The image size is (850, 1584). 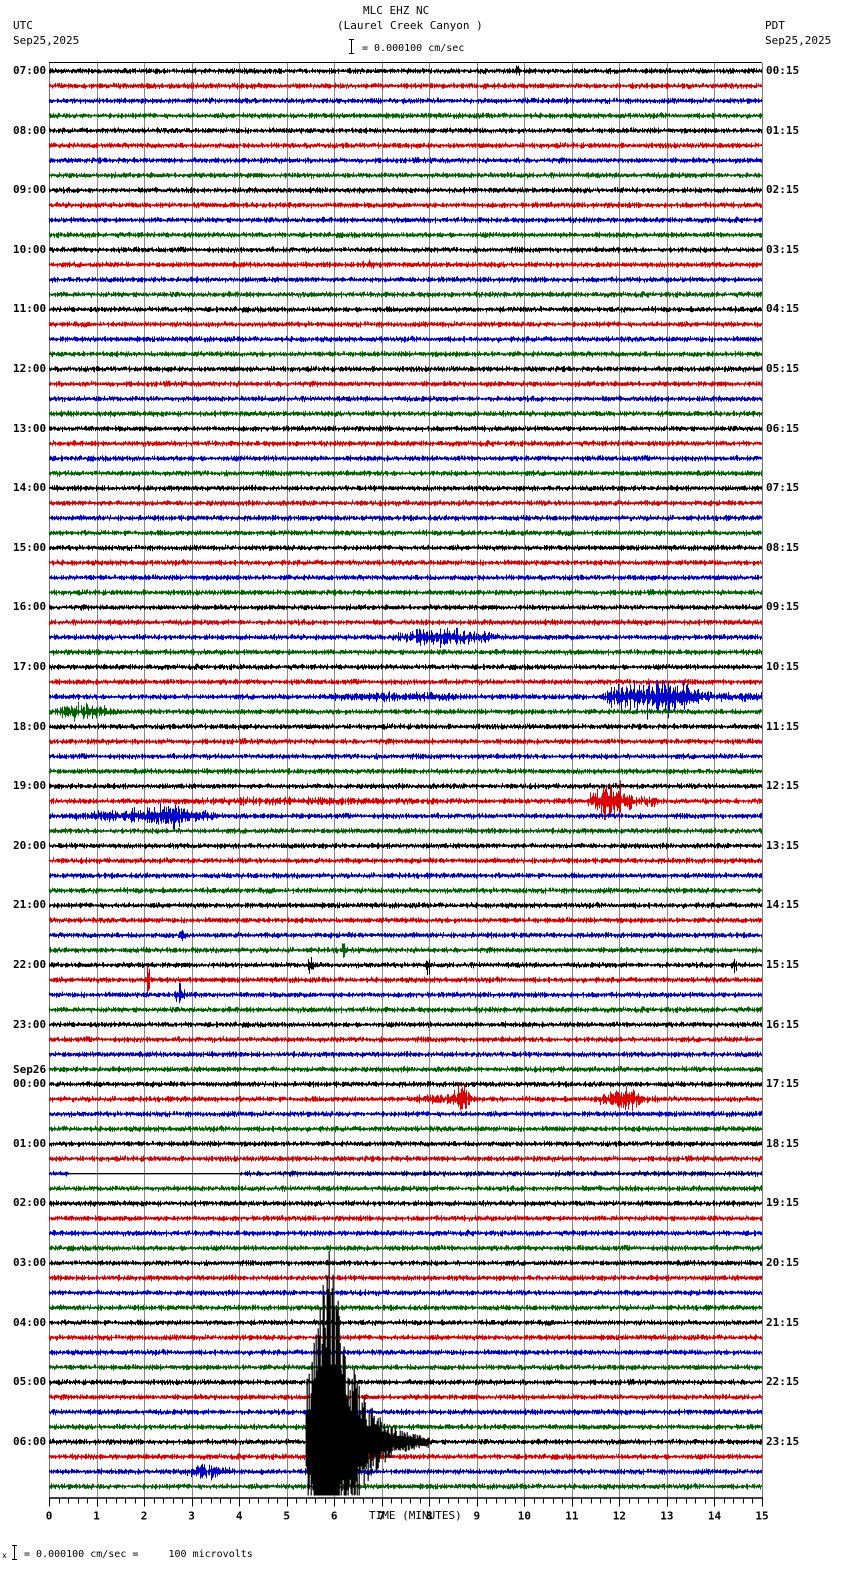 I want to click on utc-hour-label: 12:00, so click(x=30, y=368).